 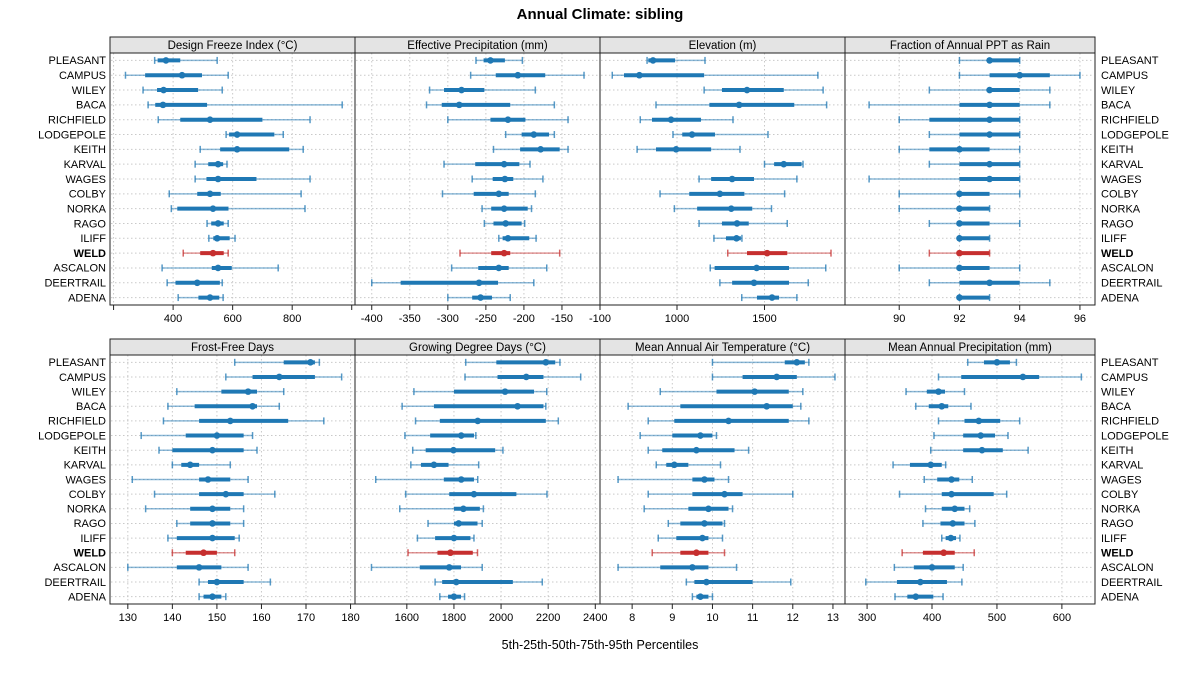 I want to click on station-label-right: WILEY, so click(x=1118, y=91).